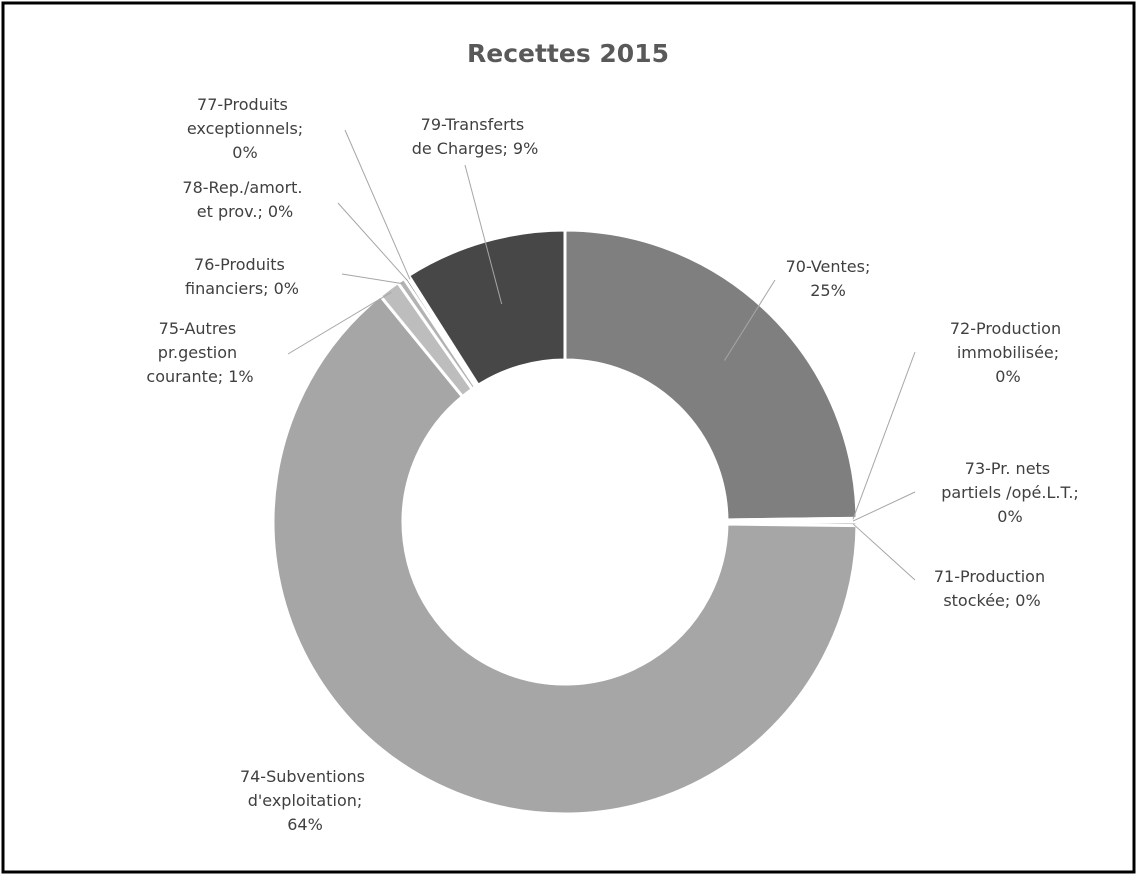 The height and width of the screenshot is (875, 1137). I want to click on data-label-category: 70-Ventes;, so click(828, 266).